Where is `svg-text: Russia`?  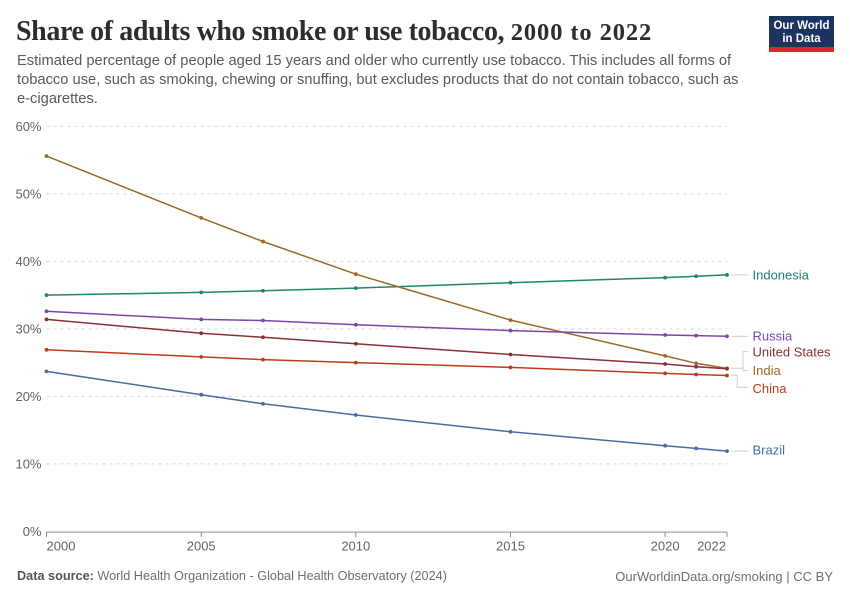 svg-text: Russia is located at coordinates (773, 336).